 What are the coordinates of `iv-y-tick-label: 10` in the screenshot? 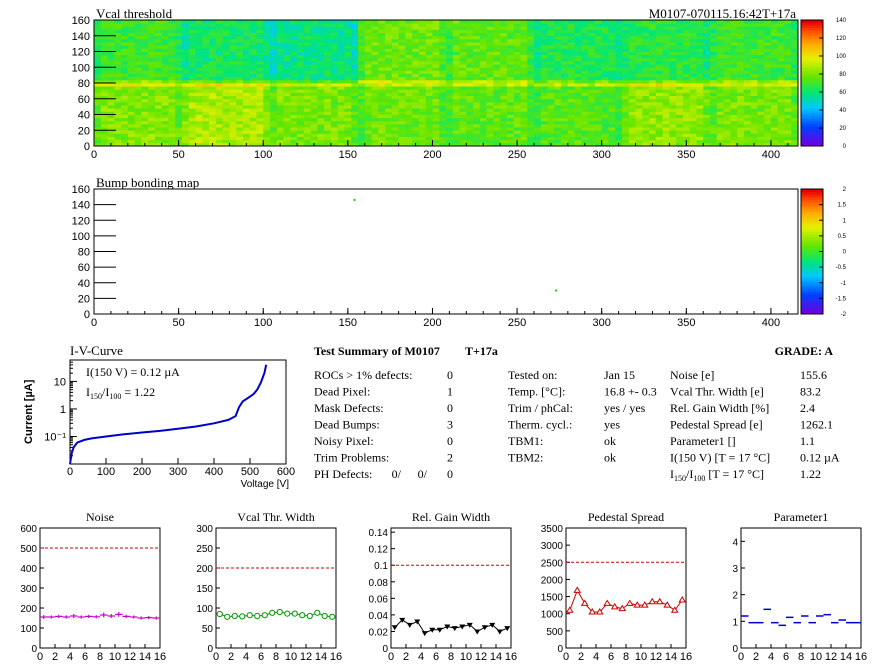 It's located at (60, 382).